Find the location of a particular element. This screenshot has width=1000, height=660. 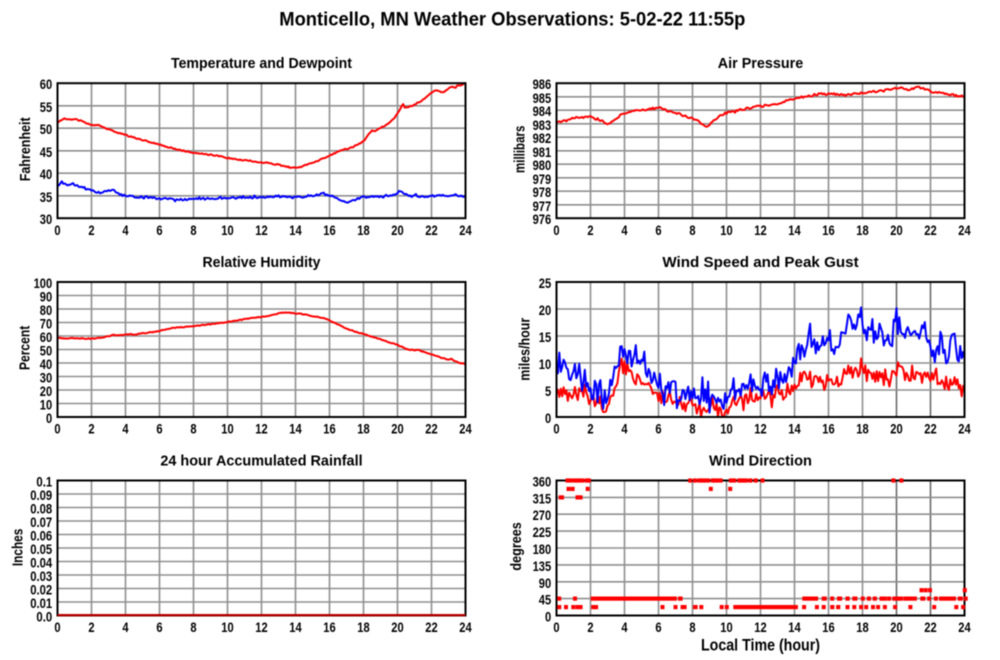

svg-text: 270 is located at coordinates (542, 515).